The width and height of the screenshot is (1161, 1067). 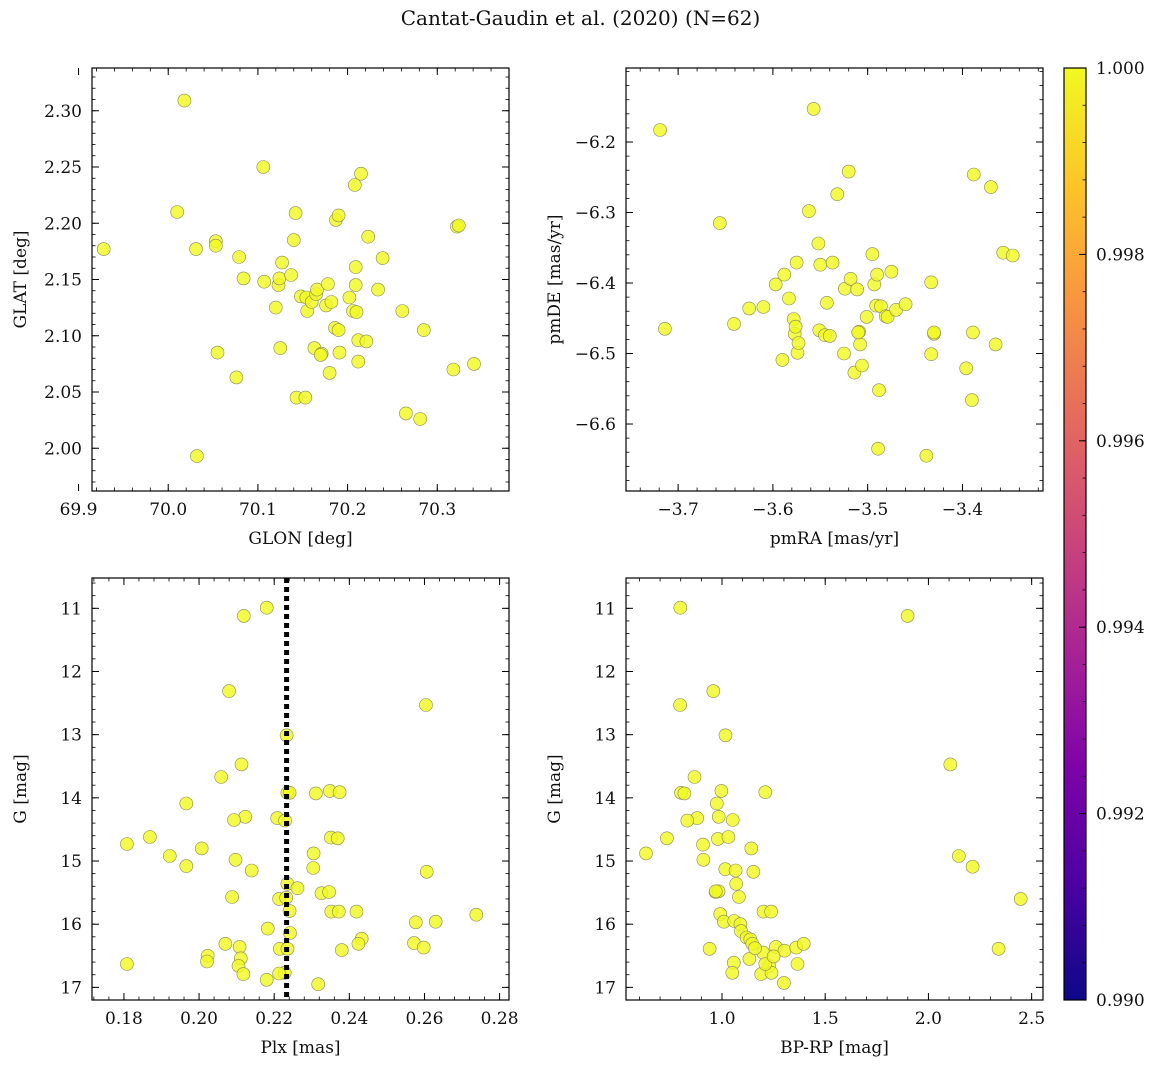 I want to click on colorbar-gradient, so click(x=1075, y=534).